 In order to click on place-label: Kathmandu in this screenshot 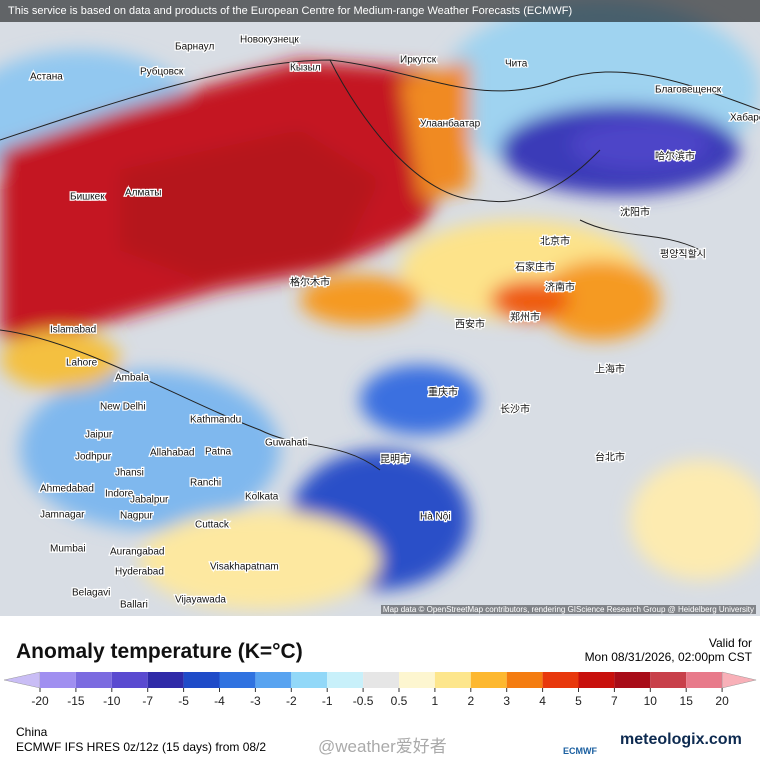, I will do `click(215, 420)`.